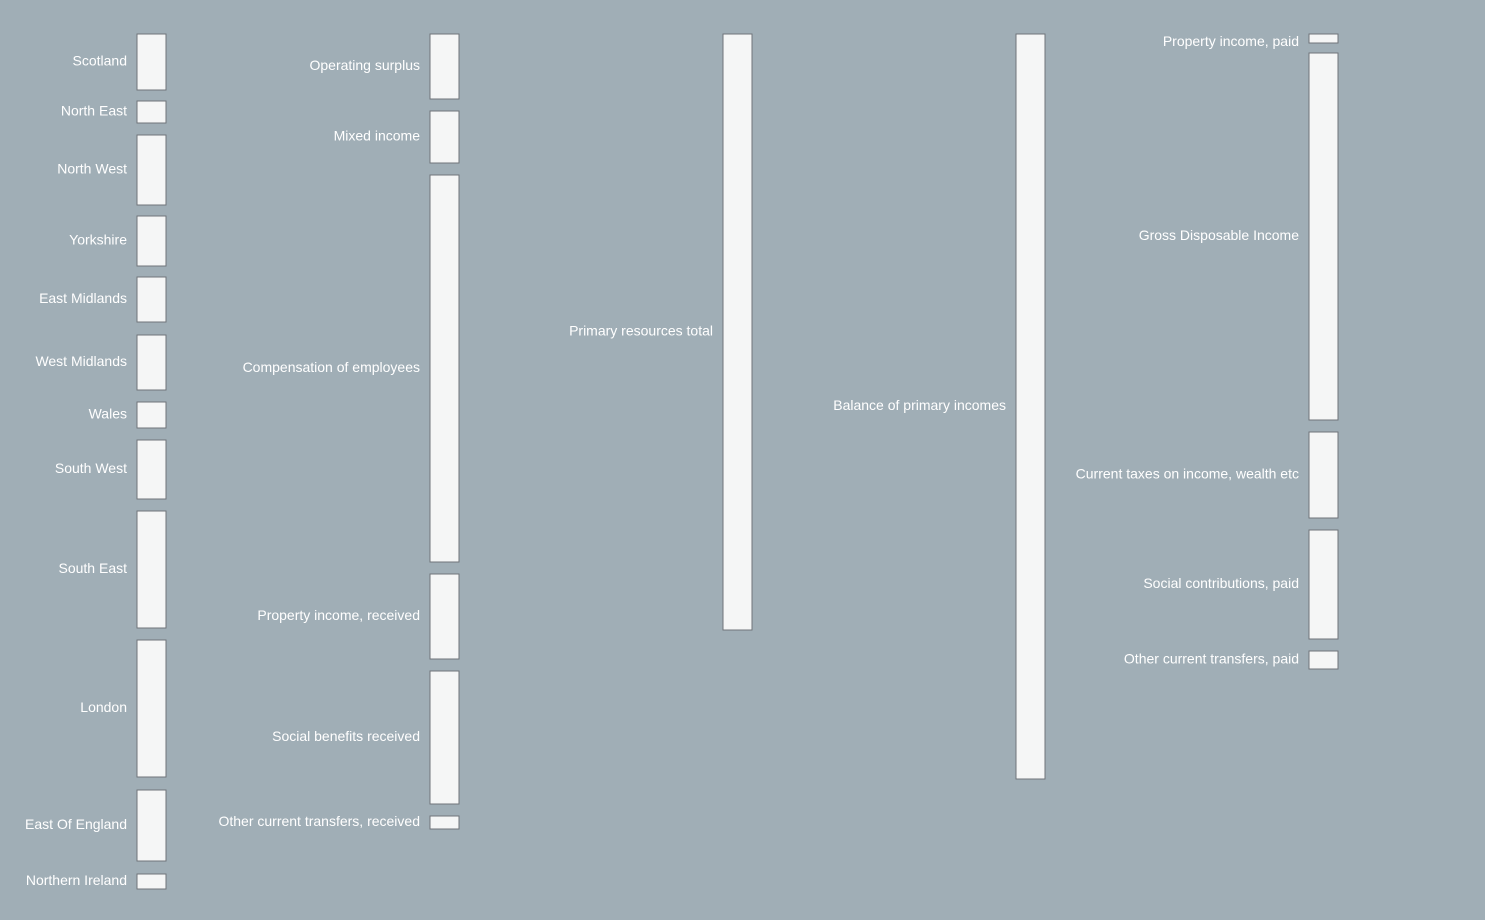 The height and width of the screenshot is (920, 1485). What do you see at coordinates (298, 37) in the screenshot?
I see `link-scotland-to-operating-surplus` at bounding box center [298, 37].